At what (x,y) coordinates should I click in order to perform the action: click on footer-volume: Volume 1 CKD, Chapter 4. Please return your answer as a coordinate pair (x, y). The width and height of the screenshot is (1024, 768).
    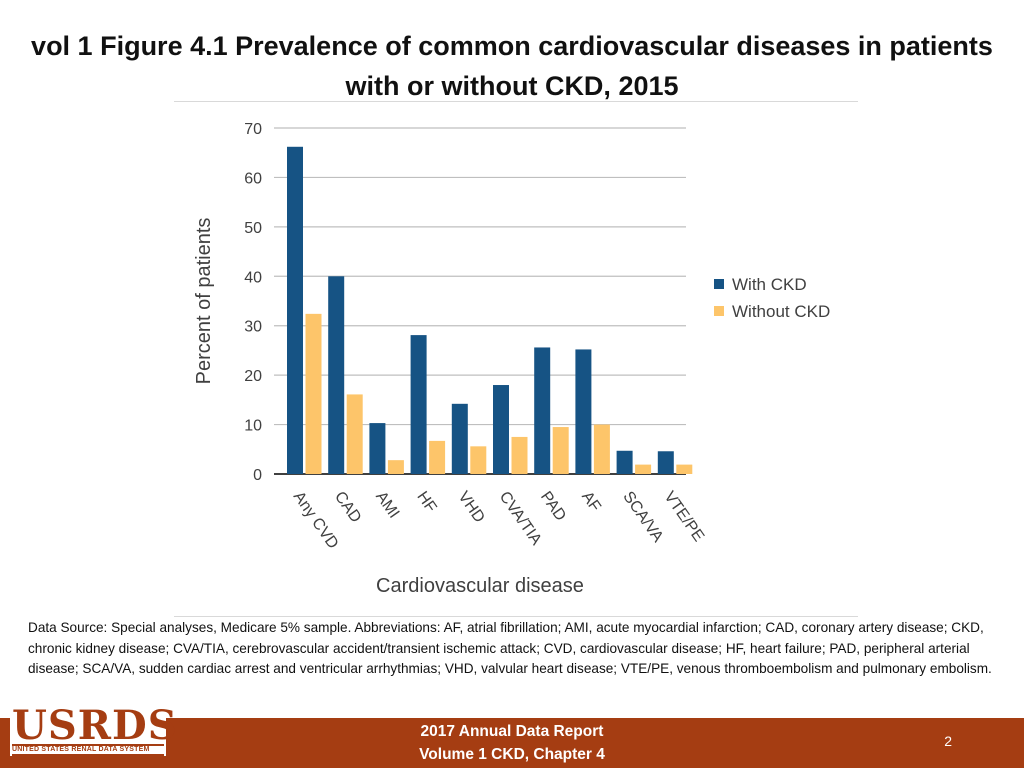
    Looking at the image, I should click on (512, 754).